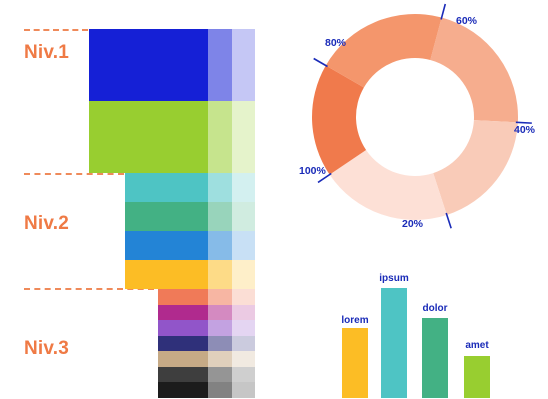 Image resolution: width=548 pixels, height=399 pixels. Describe the element at coordinates (467, 21) in the screenshot. I see `donut-label: 60%` at that location.